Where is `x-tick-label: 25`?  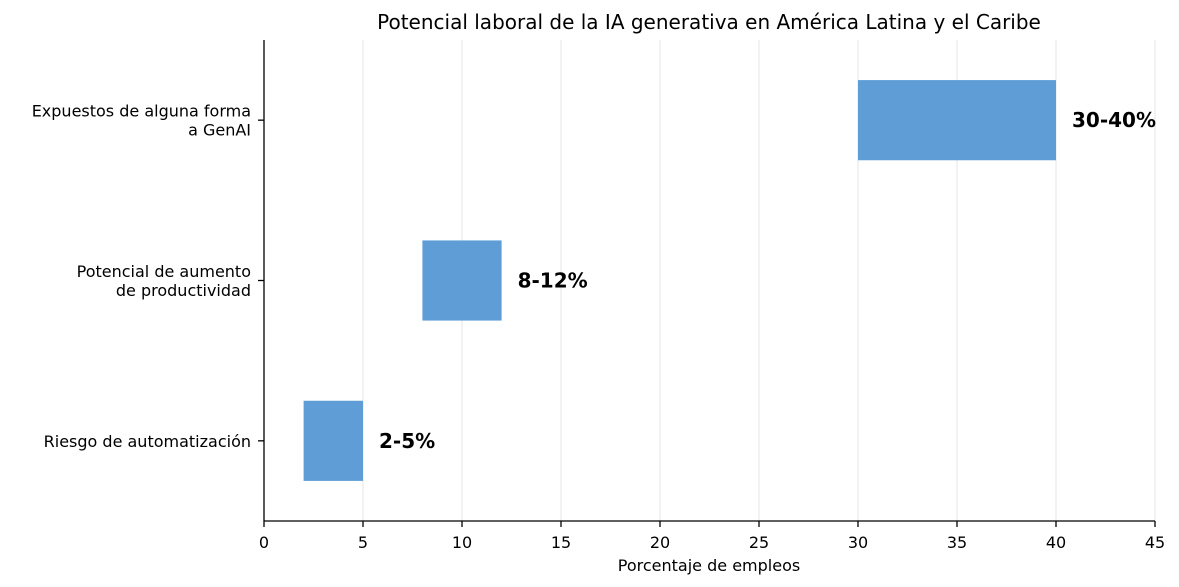
x-tick-label: 25 is located at coordinates (759, 542).